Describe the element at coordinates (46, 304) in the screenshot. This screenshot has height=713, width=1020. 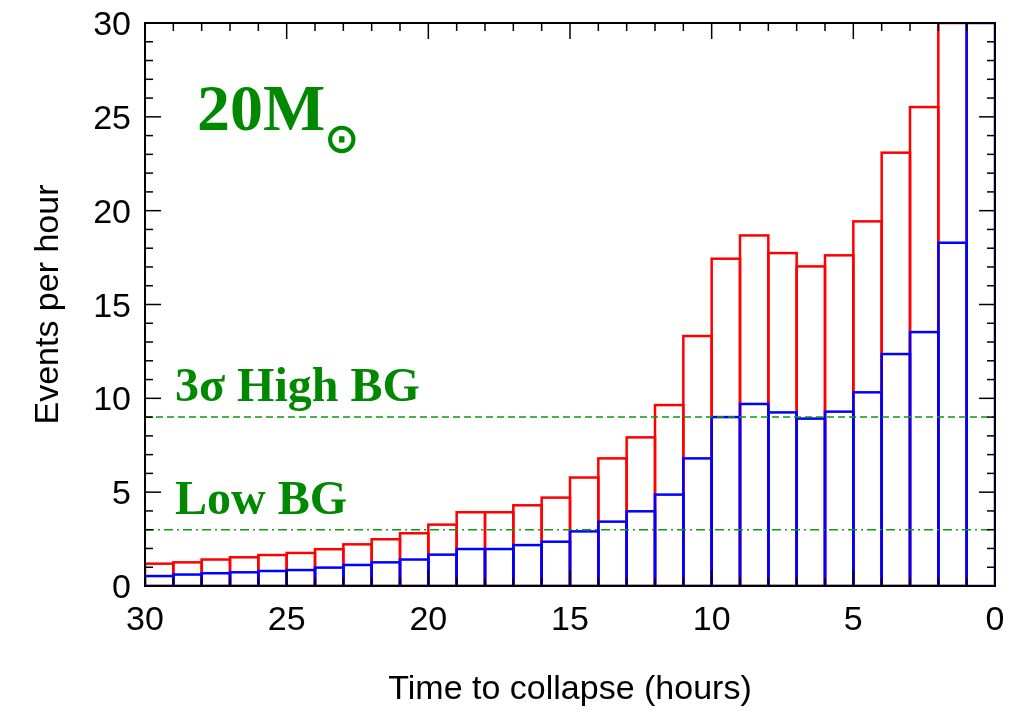
I see `y-axis-title: Events per hour` at that location.